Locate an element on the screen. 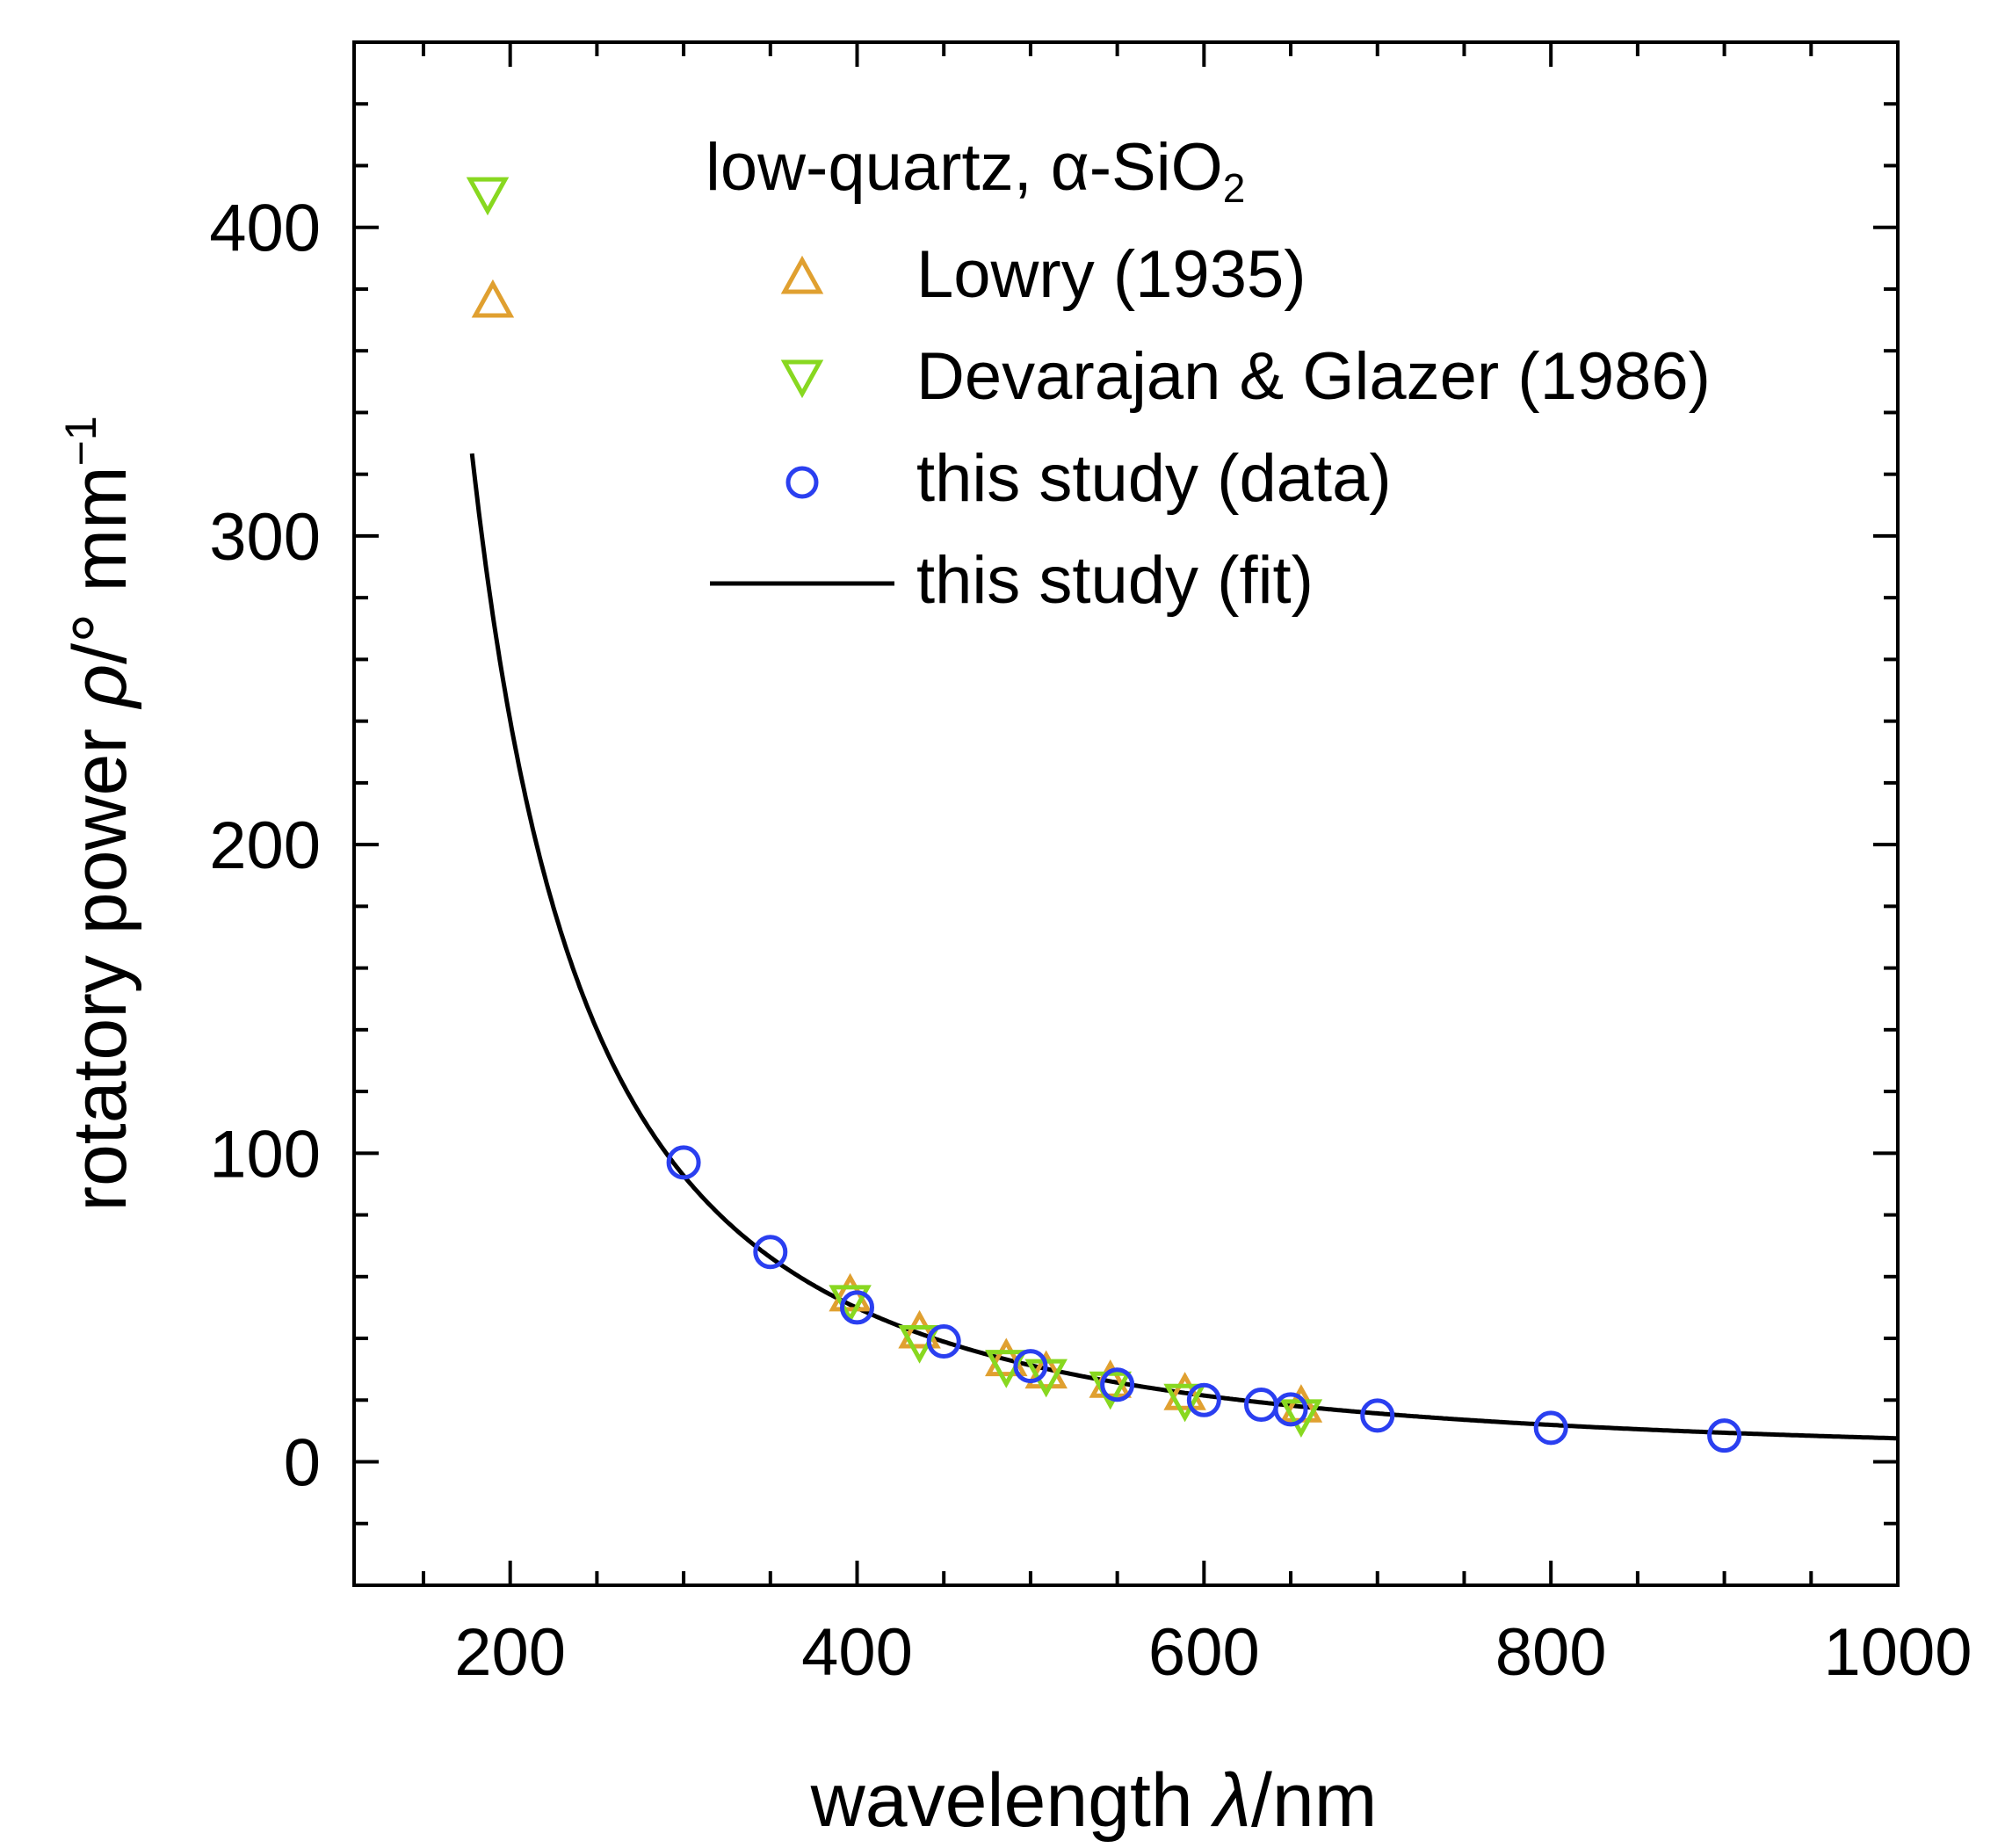 Image resolution: width=2005 pixels, height=1848 pixels. legend-marker-triangle-up is located at coordinates (802, 274).